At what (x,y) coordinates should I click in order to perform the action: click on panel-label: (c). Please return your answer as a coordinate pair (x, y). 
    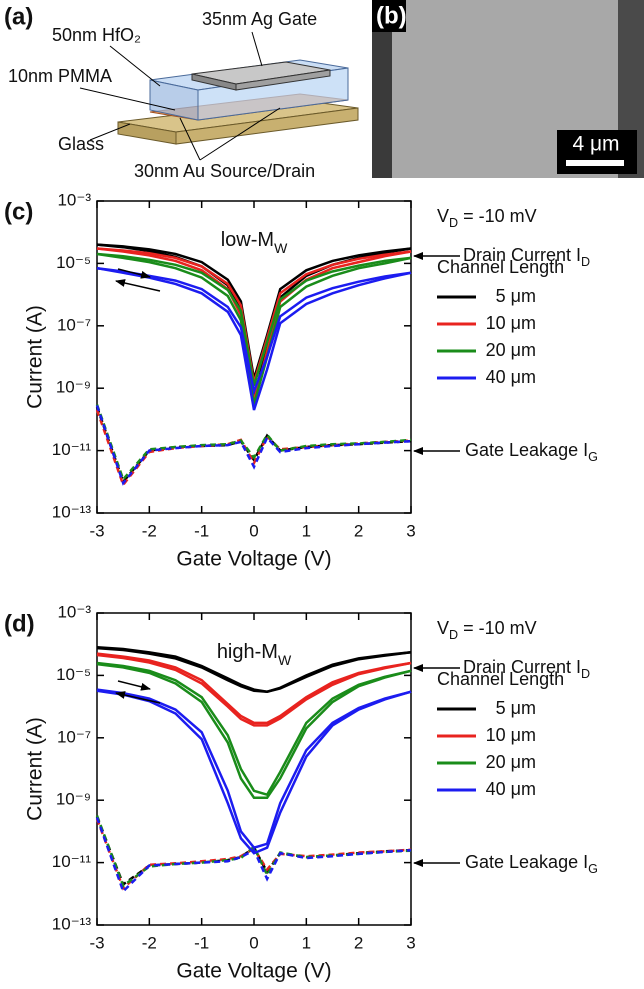
    Looking at the image, I should click on (18, 211).